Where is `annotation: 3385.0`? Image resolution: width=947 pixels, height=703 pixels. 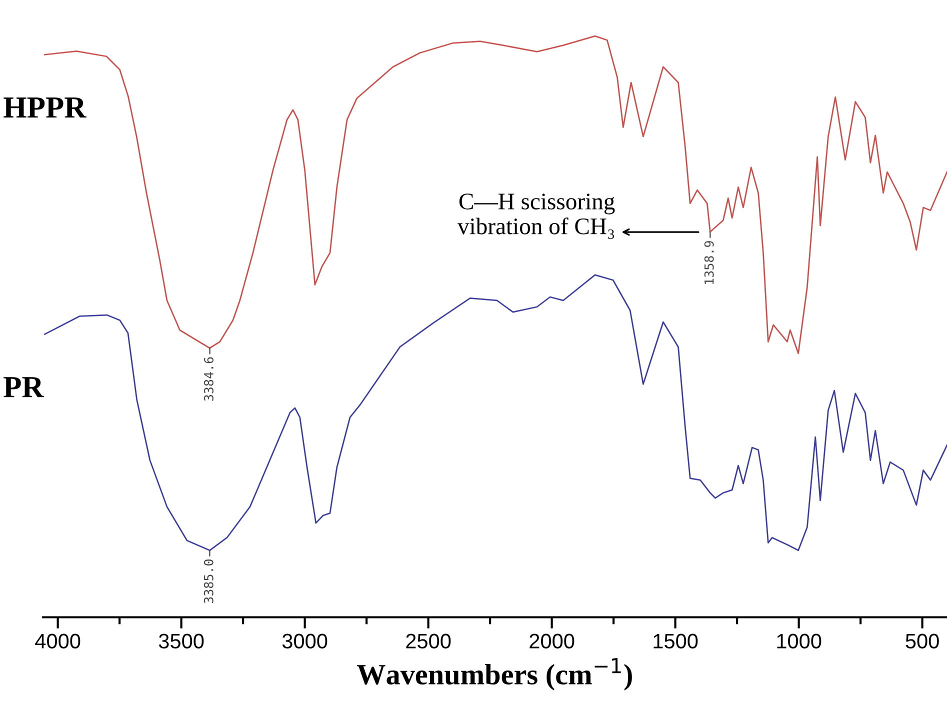
annotation: 3385.0 is located at coordinates (209, 582).